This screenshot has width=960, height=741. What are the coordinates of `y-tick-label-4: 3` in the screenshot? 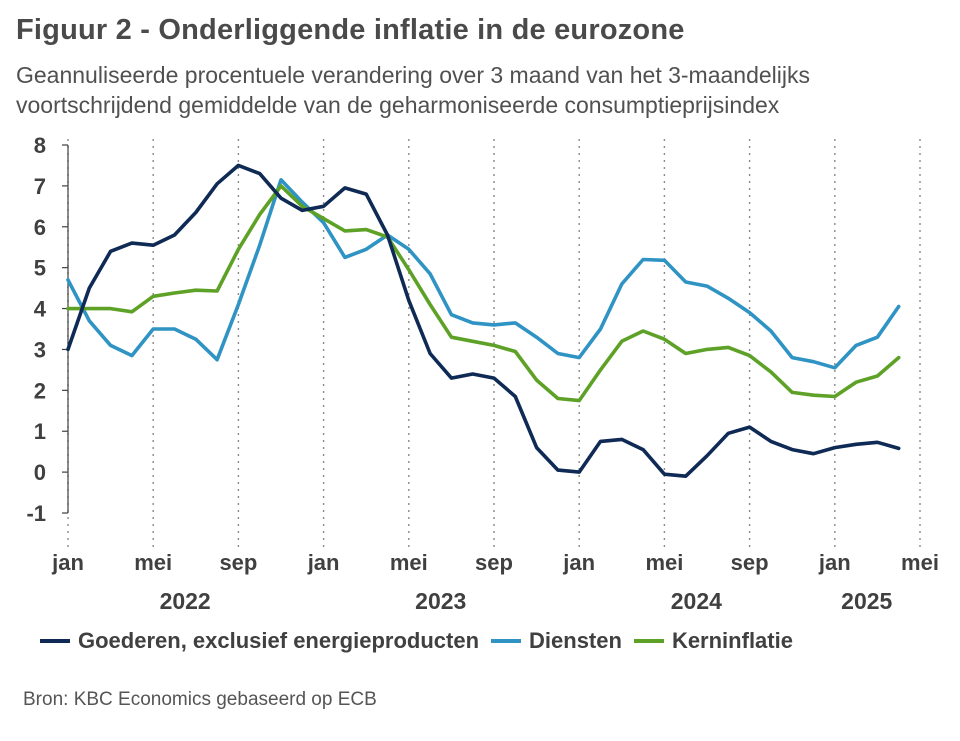 It's located at (40, 349).